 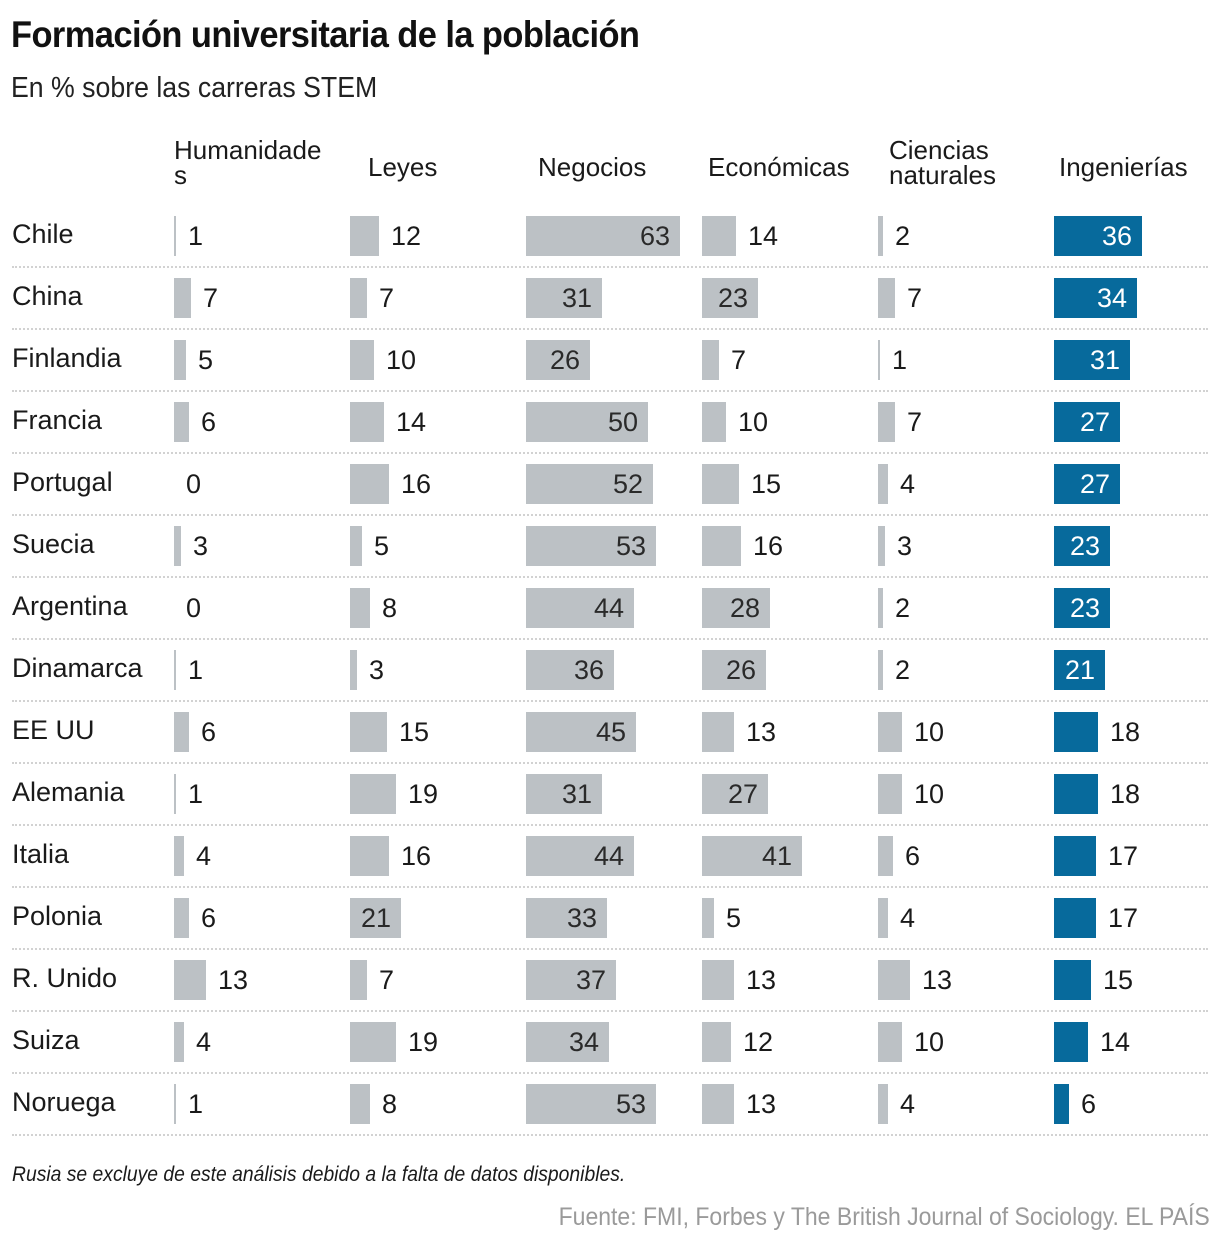 I want to click on value-label-economicas: 7, so click(x=739, y=360).